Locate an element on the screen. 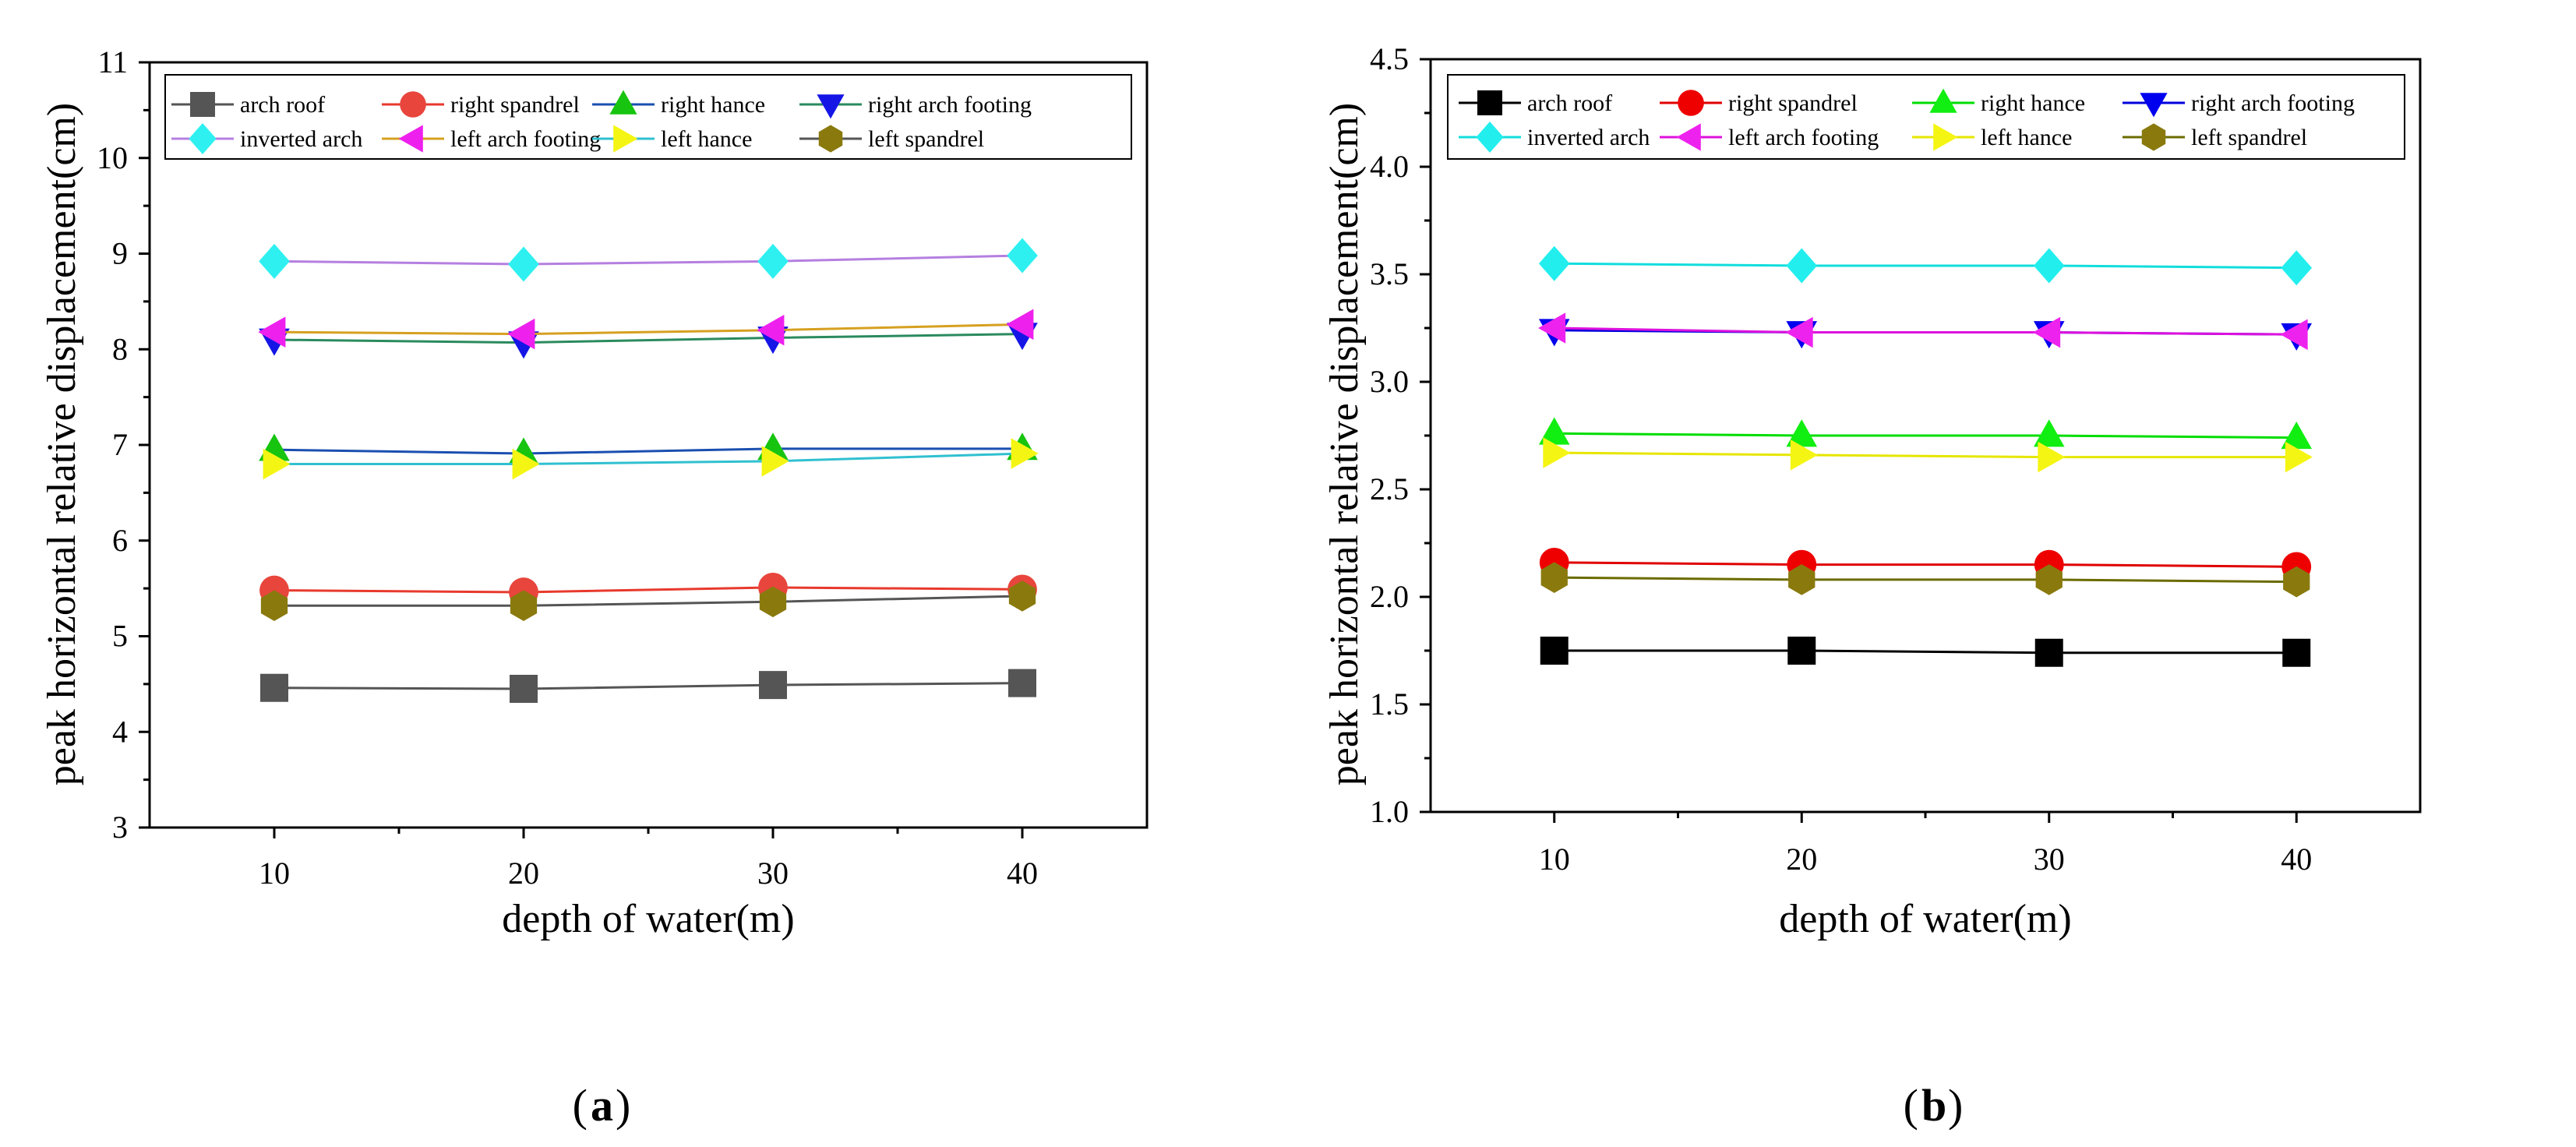 The image size is (2576, 1147). series-right-arch-footing is located at coordinates (648, 341).